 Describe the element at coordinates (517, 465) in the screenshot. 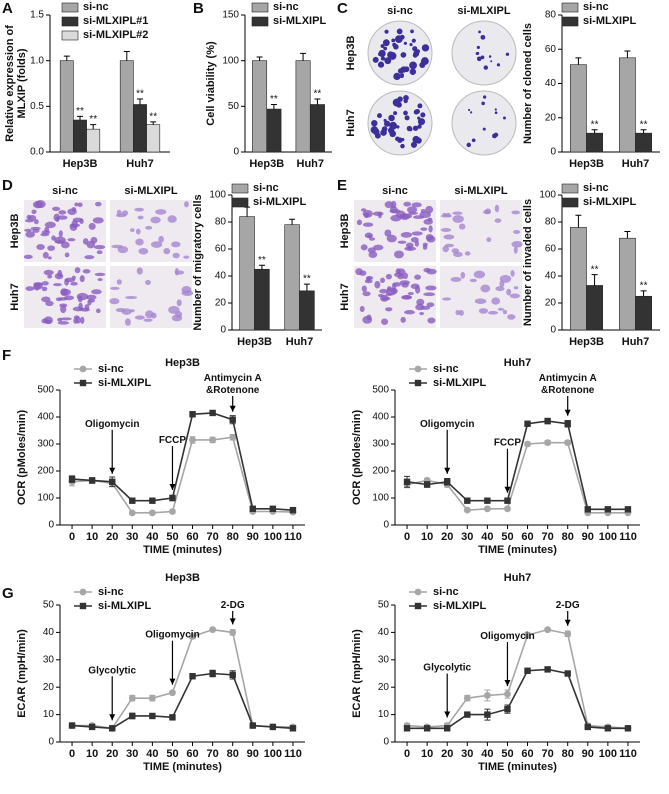

I see `series-line` at that location.